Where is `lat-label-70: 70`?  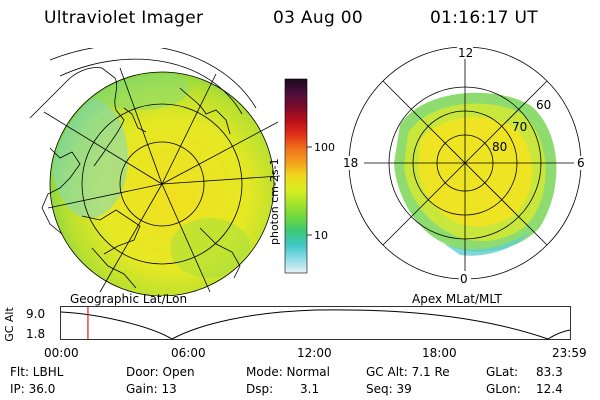
lat-label-70: 70 is located at coordinates (519, 127).